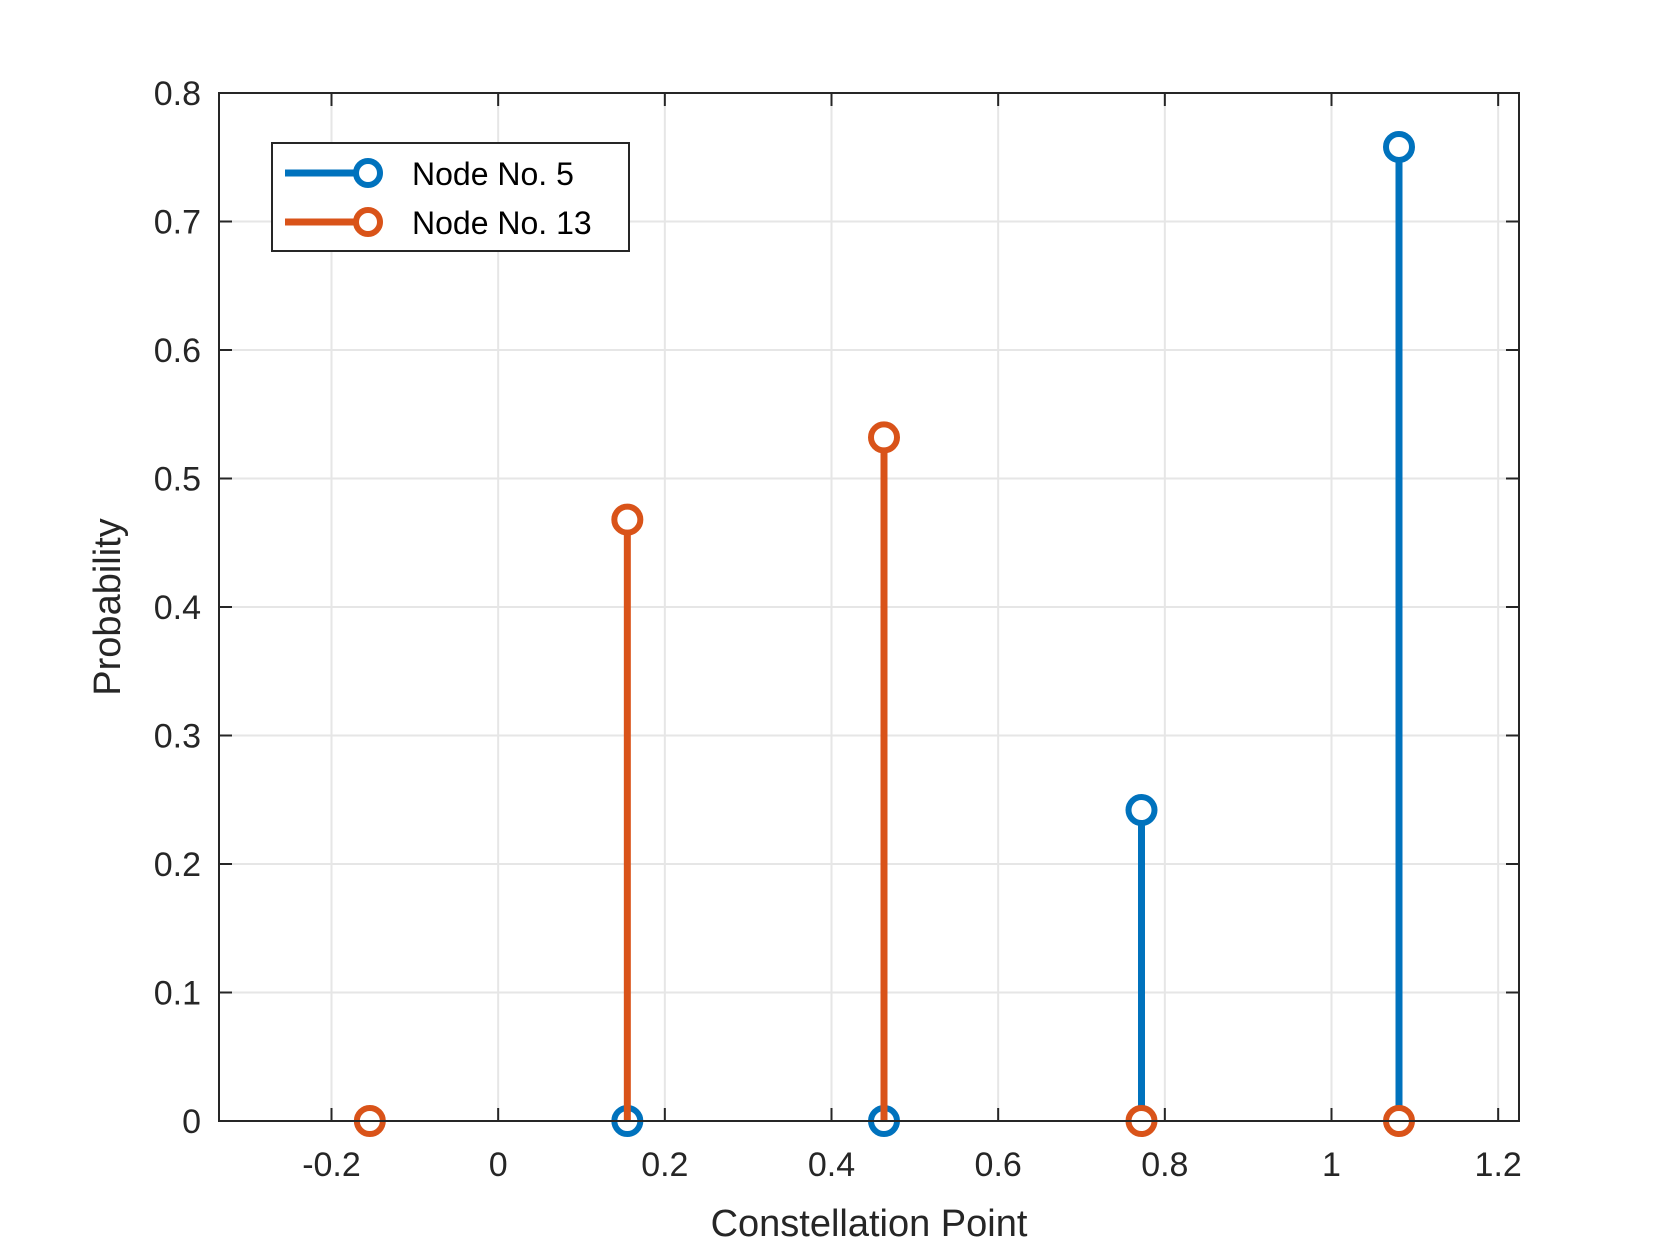 Image resolution: width=1661 pixels, height=1246 pixels. I want to click on y-tick-labels: 0 0.1 0.2 0.3 0.4 0.5 0.6 0.7 0.8, so click(177, 608).